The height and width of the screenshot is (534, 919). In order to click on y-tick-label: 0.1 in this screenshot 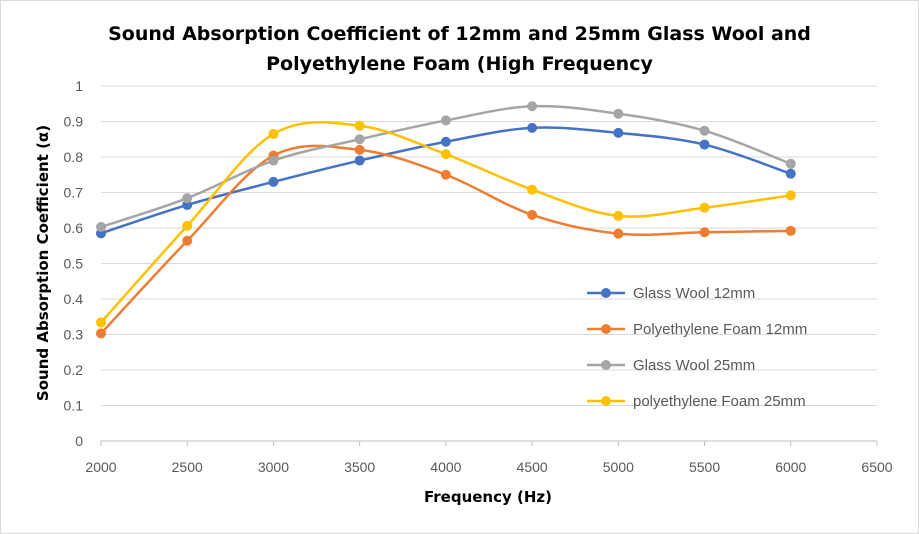, I will do `click(74, 406)`.